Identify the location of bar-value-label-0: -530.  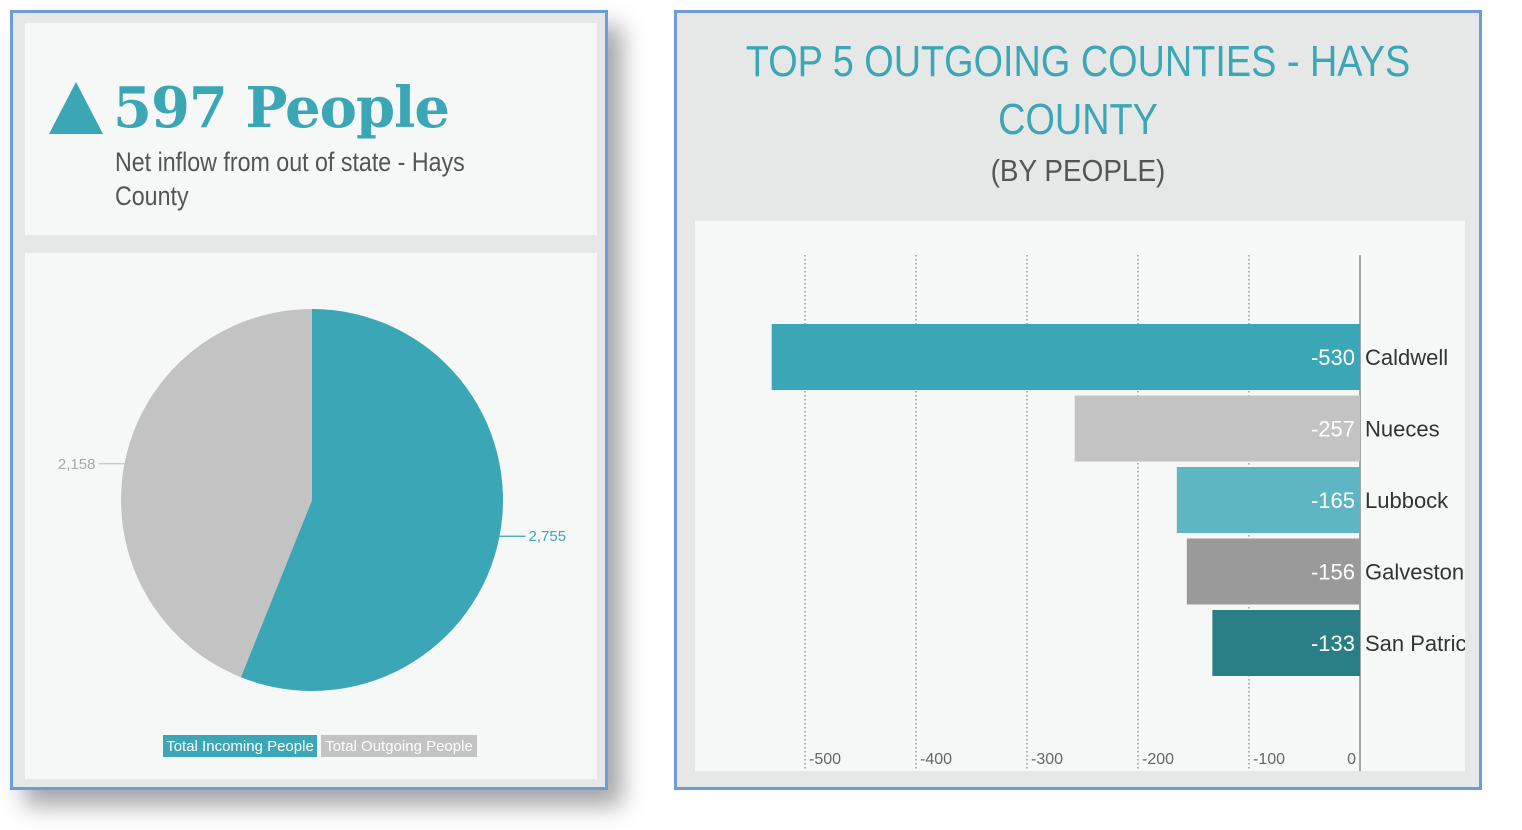
(1333, 357).